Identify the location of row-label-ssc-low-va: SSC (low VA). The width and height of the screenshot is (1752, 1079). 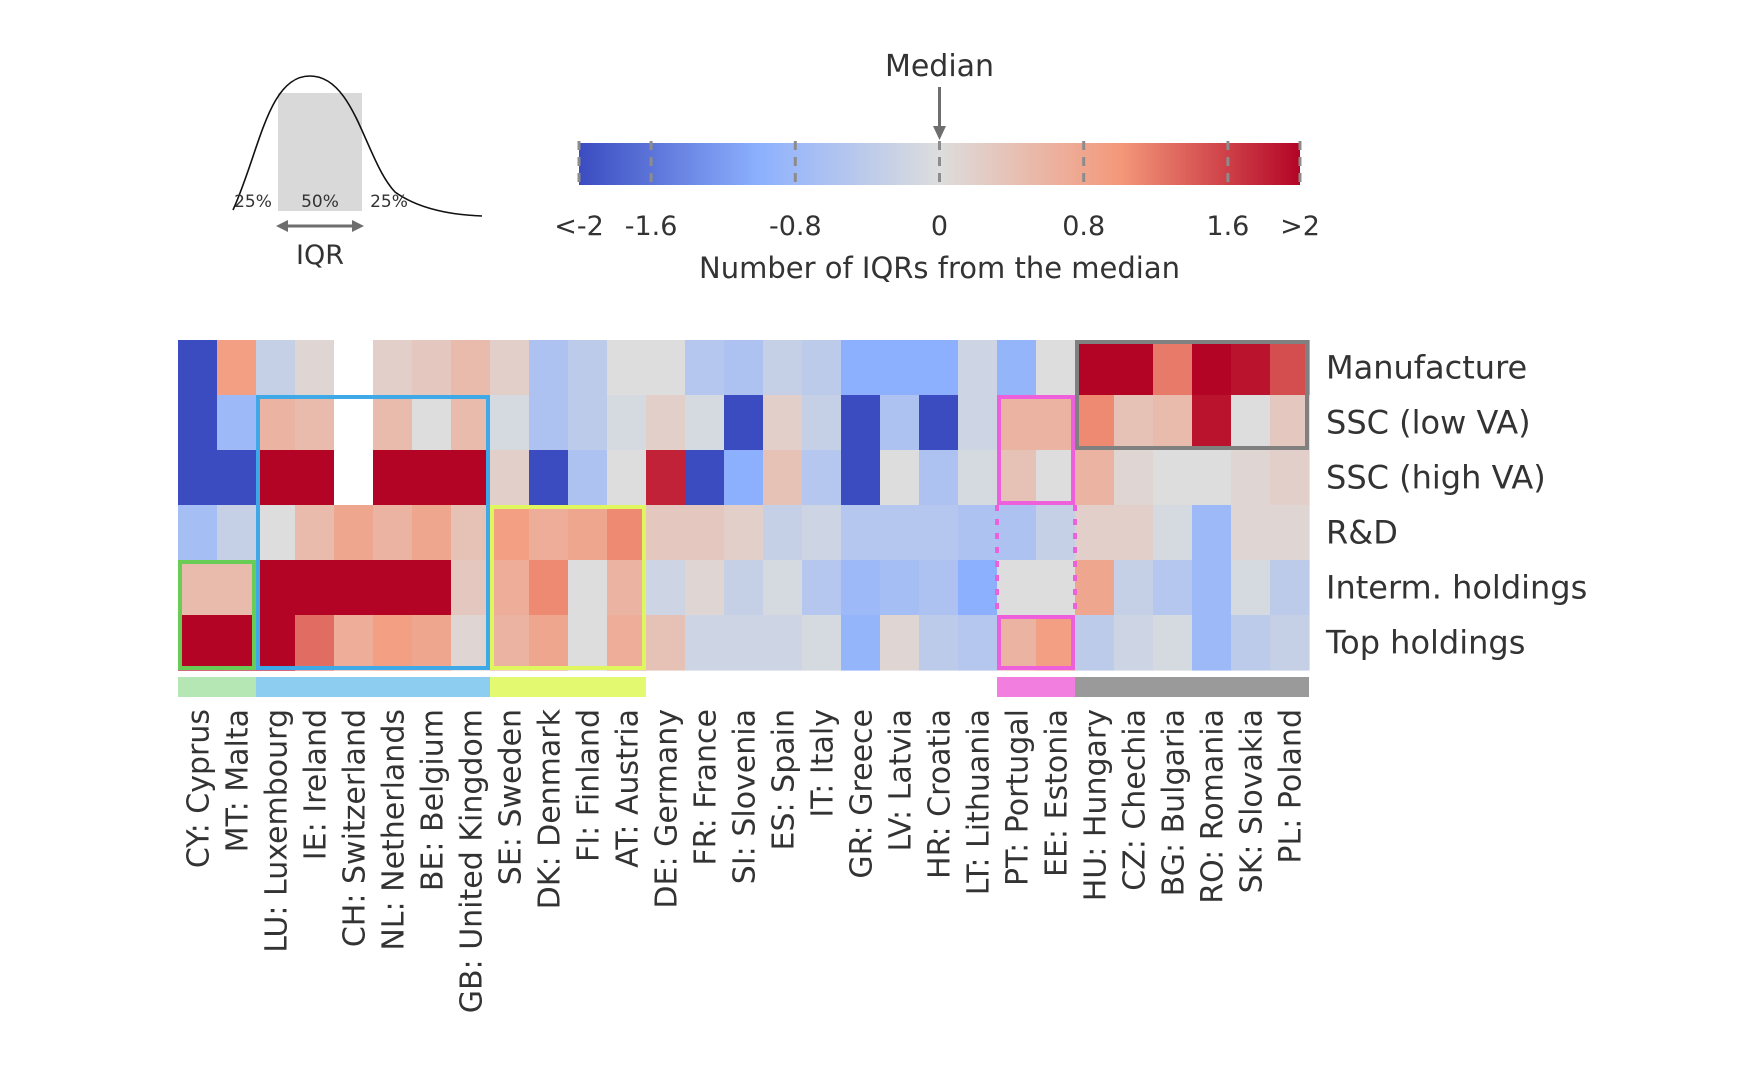
(1428, 423).